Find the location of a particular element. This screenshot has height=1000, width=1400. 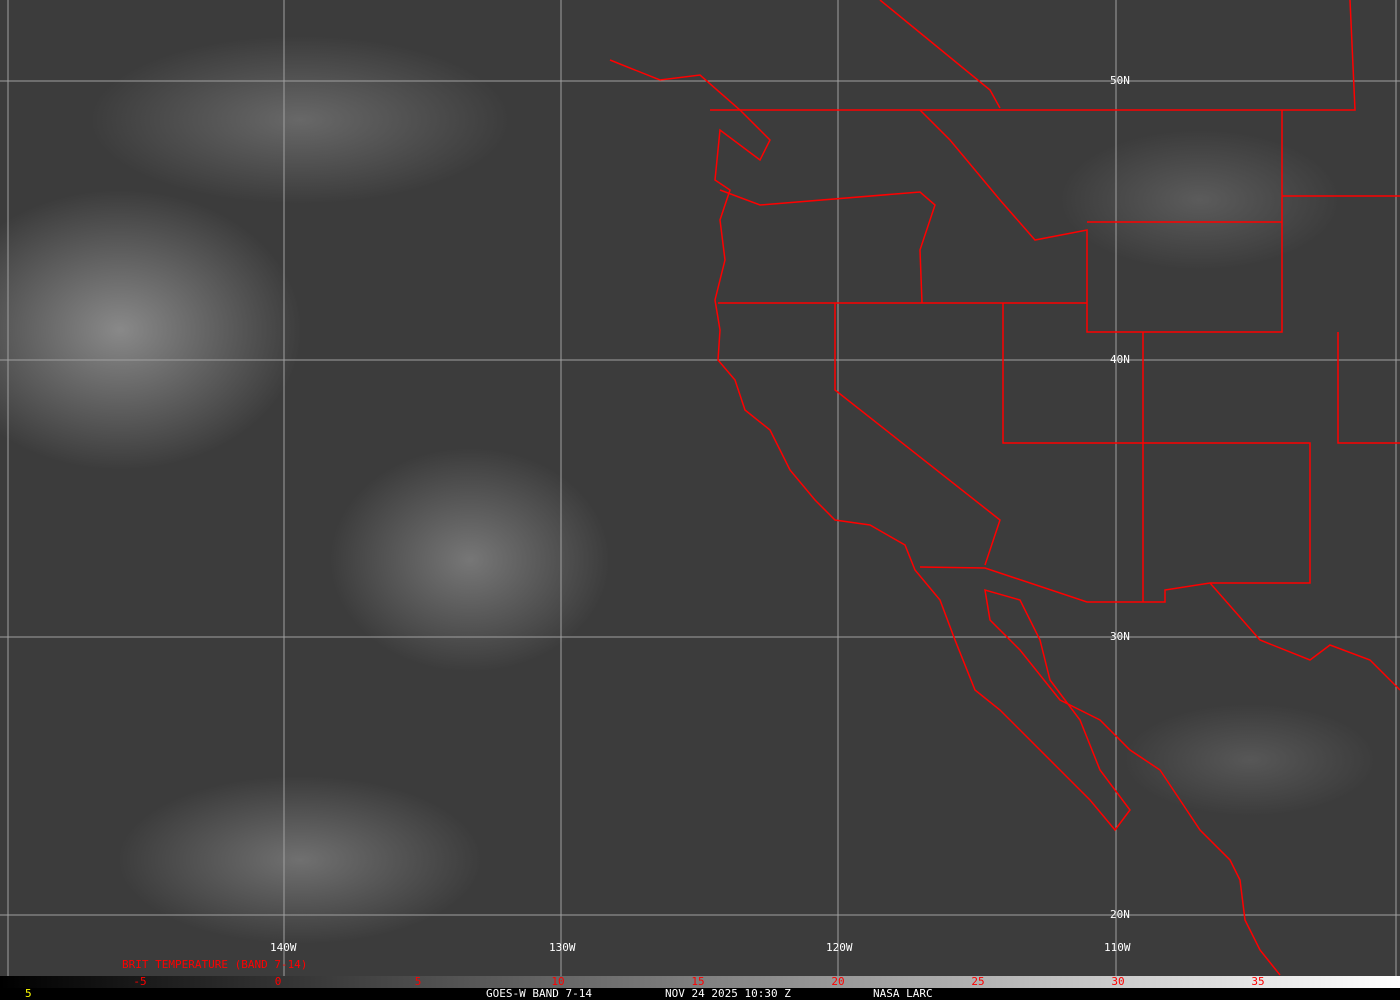

ca-nv-border is located at coordinates (917, 434).